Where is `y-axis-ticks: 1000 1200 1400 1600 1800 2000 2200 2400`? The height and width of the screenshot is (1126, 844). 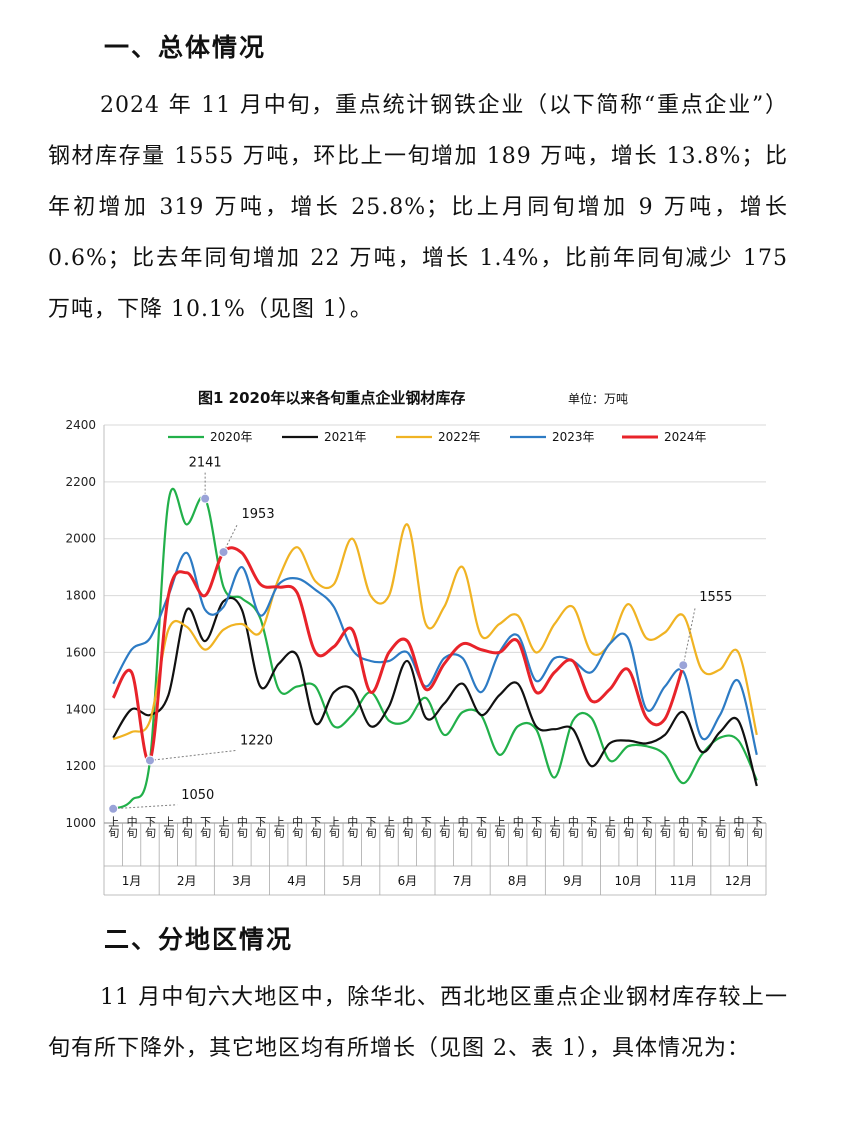 y-axis-ticks: 1000 1200 1400 1600 1800 2000 2200 2400 is located at coordinates (80, 624).